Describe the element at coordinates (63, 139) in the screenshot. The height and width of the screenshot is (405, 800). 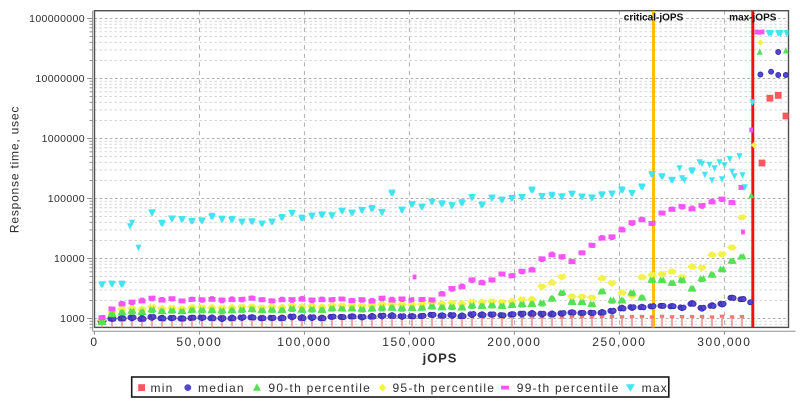
I see `svg-text: 1000000` at that location.